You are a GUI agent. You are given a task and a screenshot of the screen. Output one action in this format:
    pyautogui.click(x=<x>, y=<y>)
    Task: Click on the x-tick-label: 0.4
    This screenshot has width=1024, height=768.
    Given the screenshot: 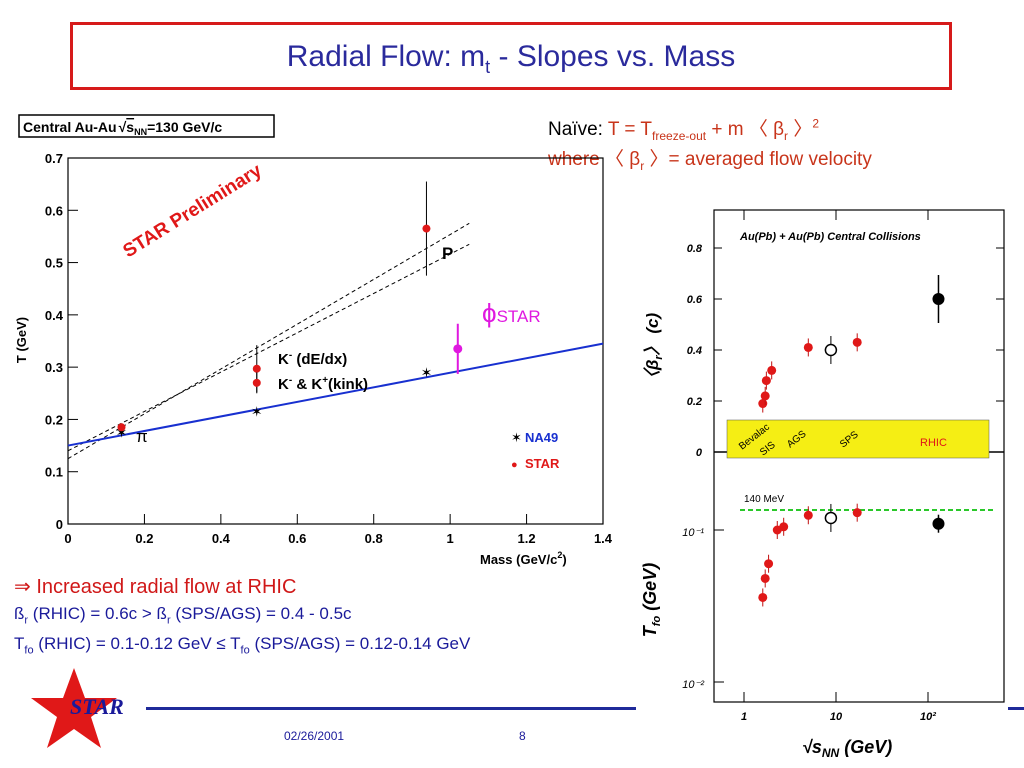 What is the action you would take?
    pyautogui.click(x=221, y=538)
    